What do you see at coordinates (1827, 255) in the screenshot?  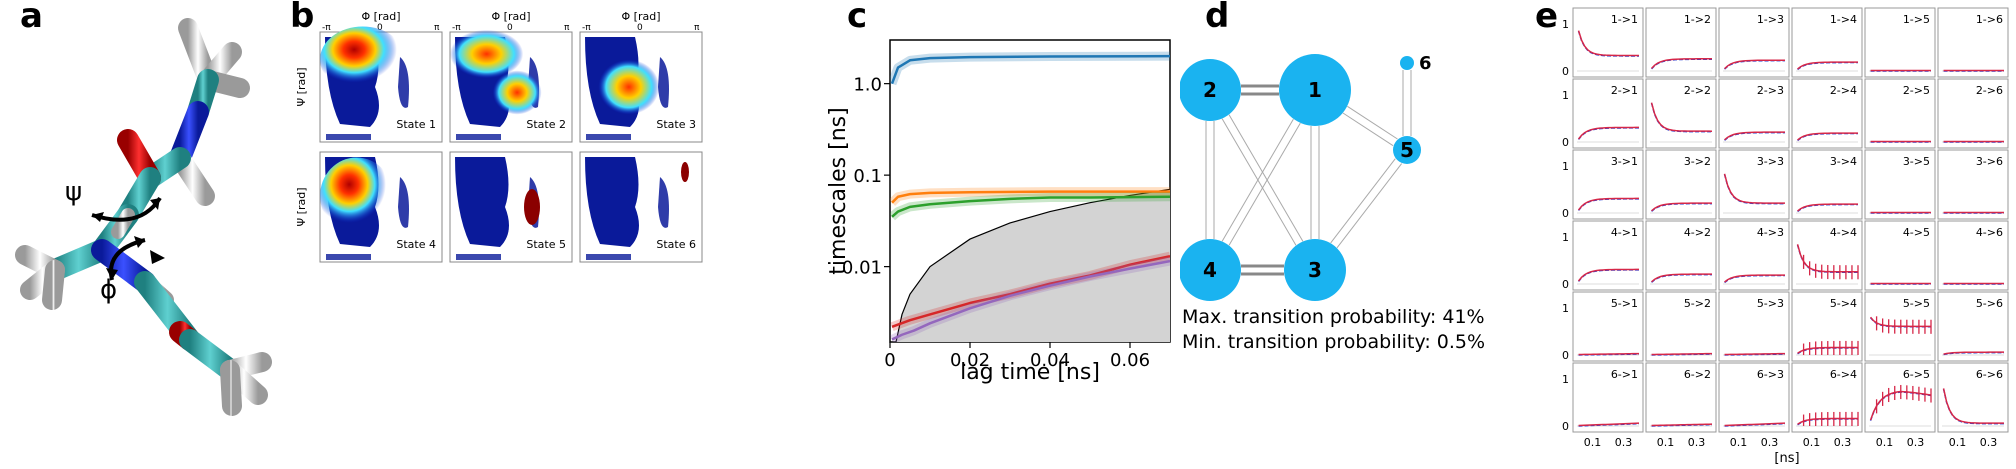 I see `ck-subplot: 4->4` at bounding box center [1827, 255].